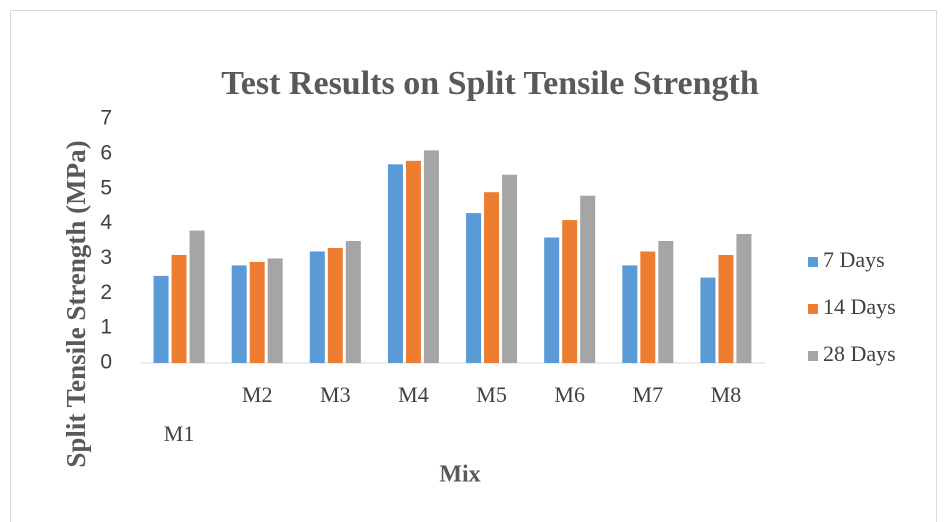 This screenshot has width=947, height=522. I want to click on y-tick-label: 2, so click(106, 292).